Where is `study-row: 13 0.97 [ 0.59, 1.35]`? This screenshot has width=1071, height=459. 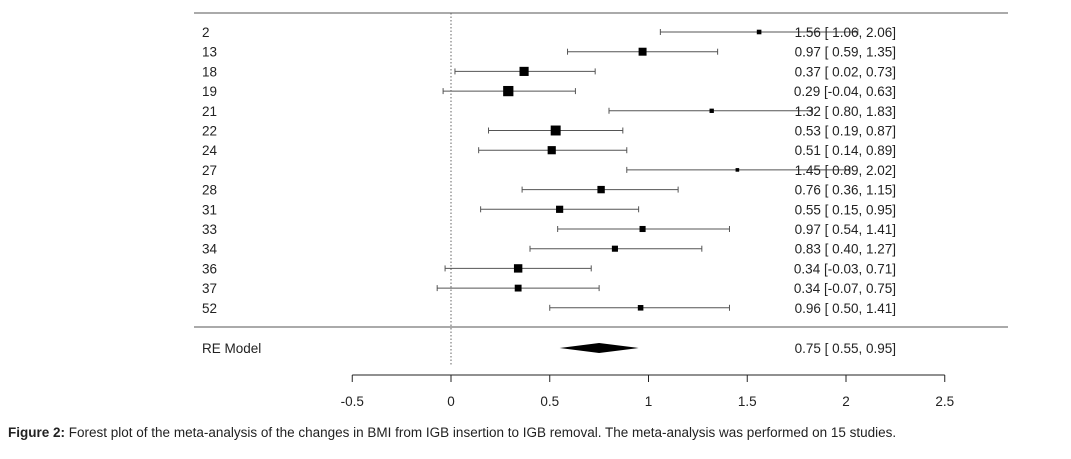 study-row: 13 0.97 [ 0.59, 1.35] is located at coordinates (549, 52).